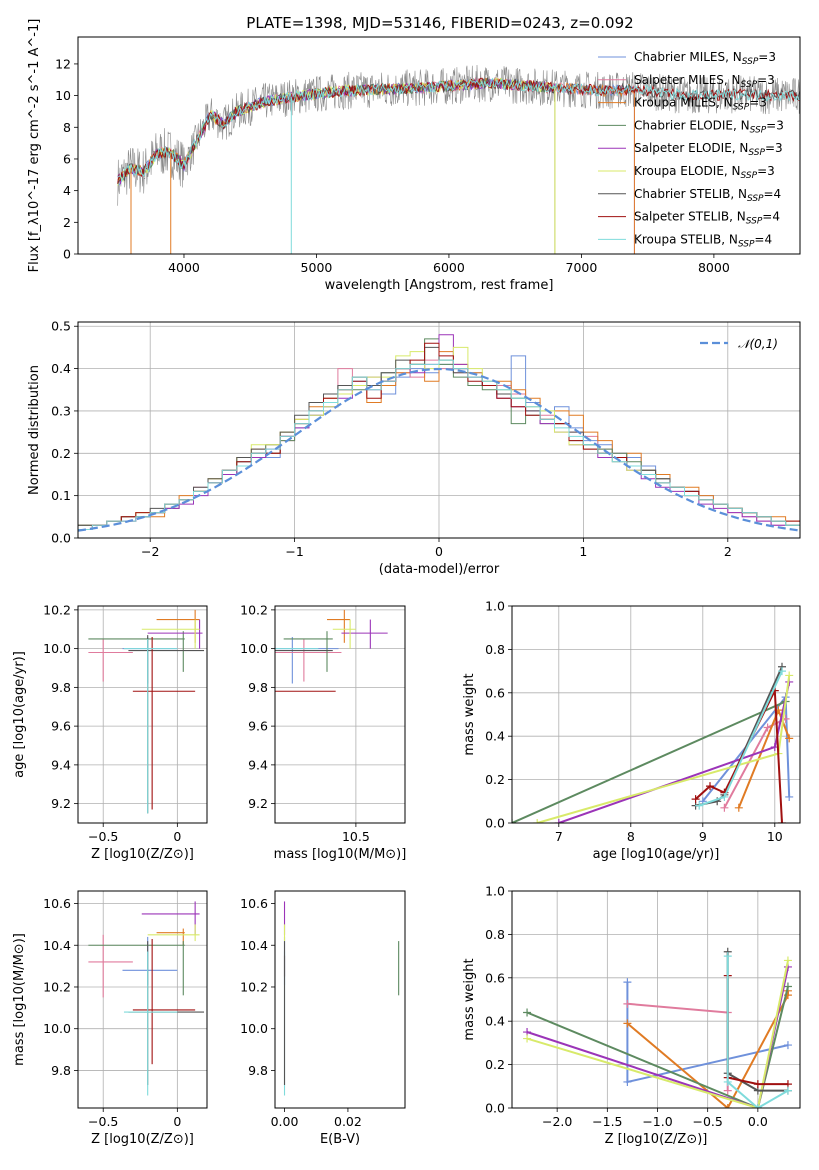 Image resolution: width=819 pixels, height=1170 pixels. Describe the element at coordinates (184, 267) in the screenshot. I see `x-tick-label: 4000` at that location.